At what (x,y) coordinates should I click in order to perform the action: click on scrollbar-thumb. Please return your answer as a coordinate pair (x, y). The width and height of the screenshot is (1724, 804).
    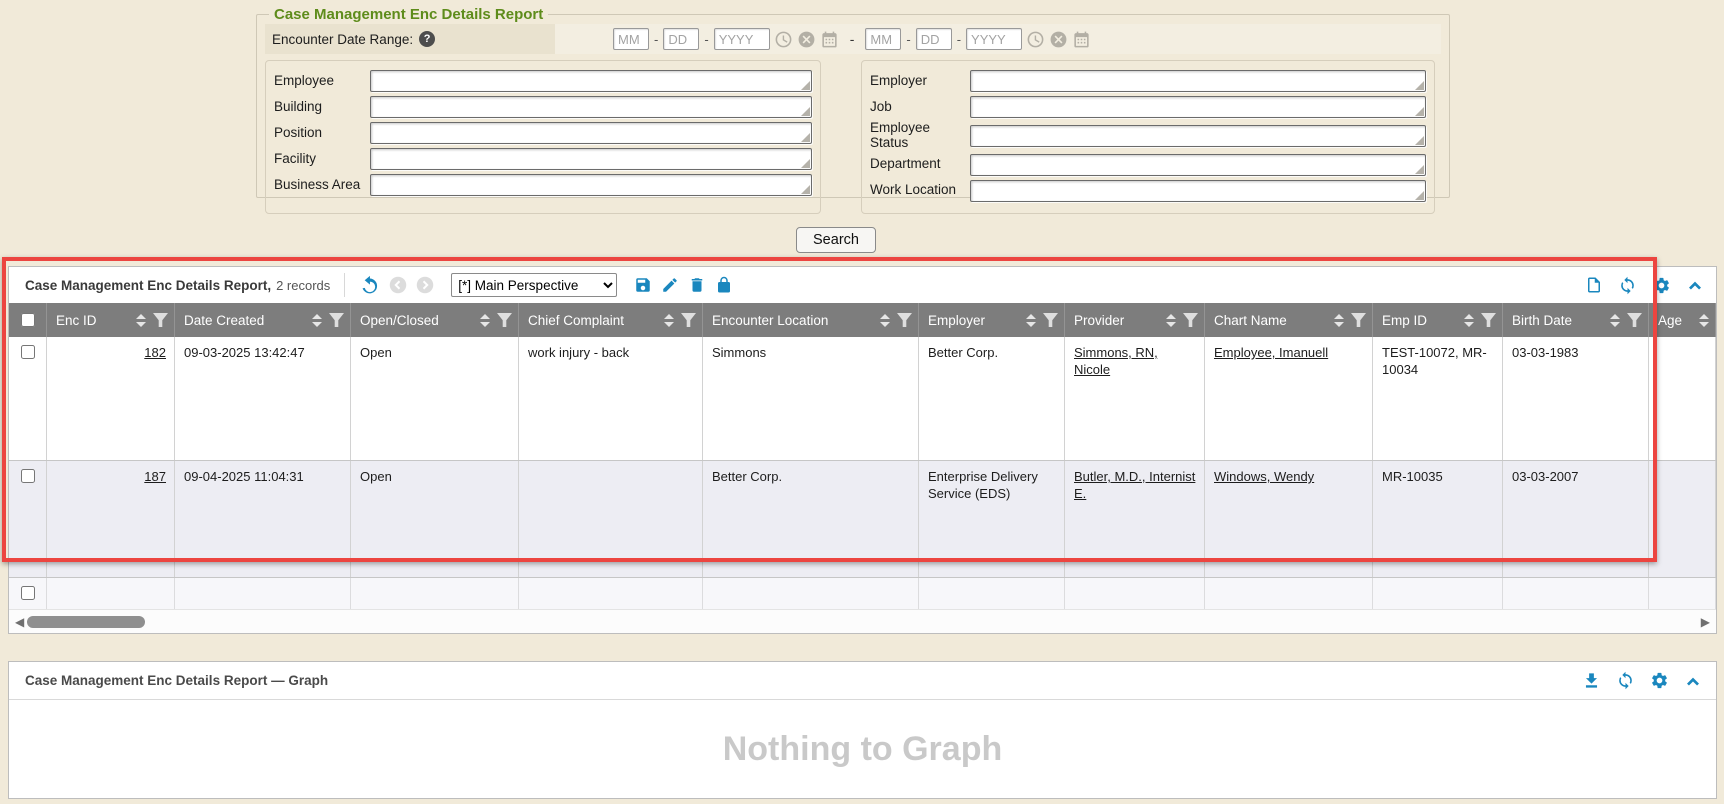
    Looking at the image, I should click on (86, 622).